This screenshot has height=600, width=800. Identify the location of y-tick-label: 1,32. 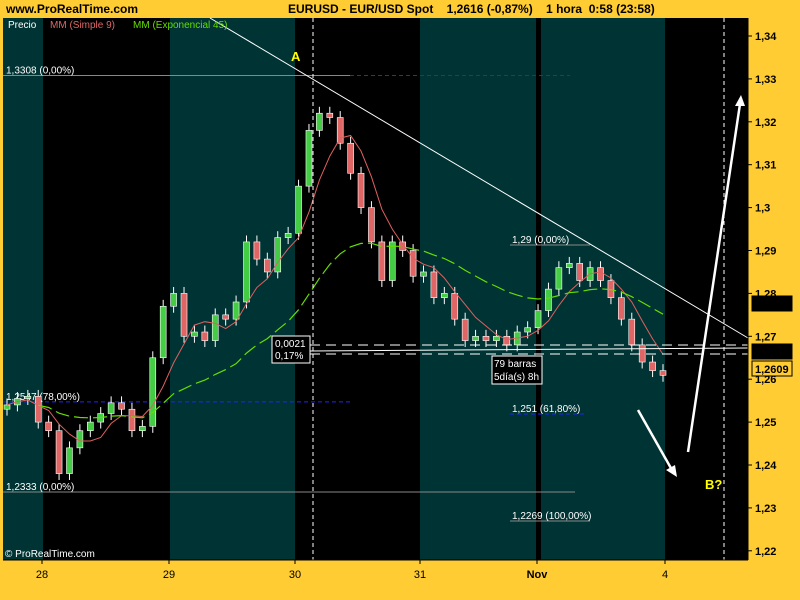
(765, 123).